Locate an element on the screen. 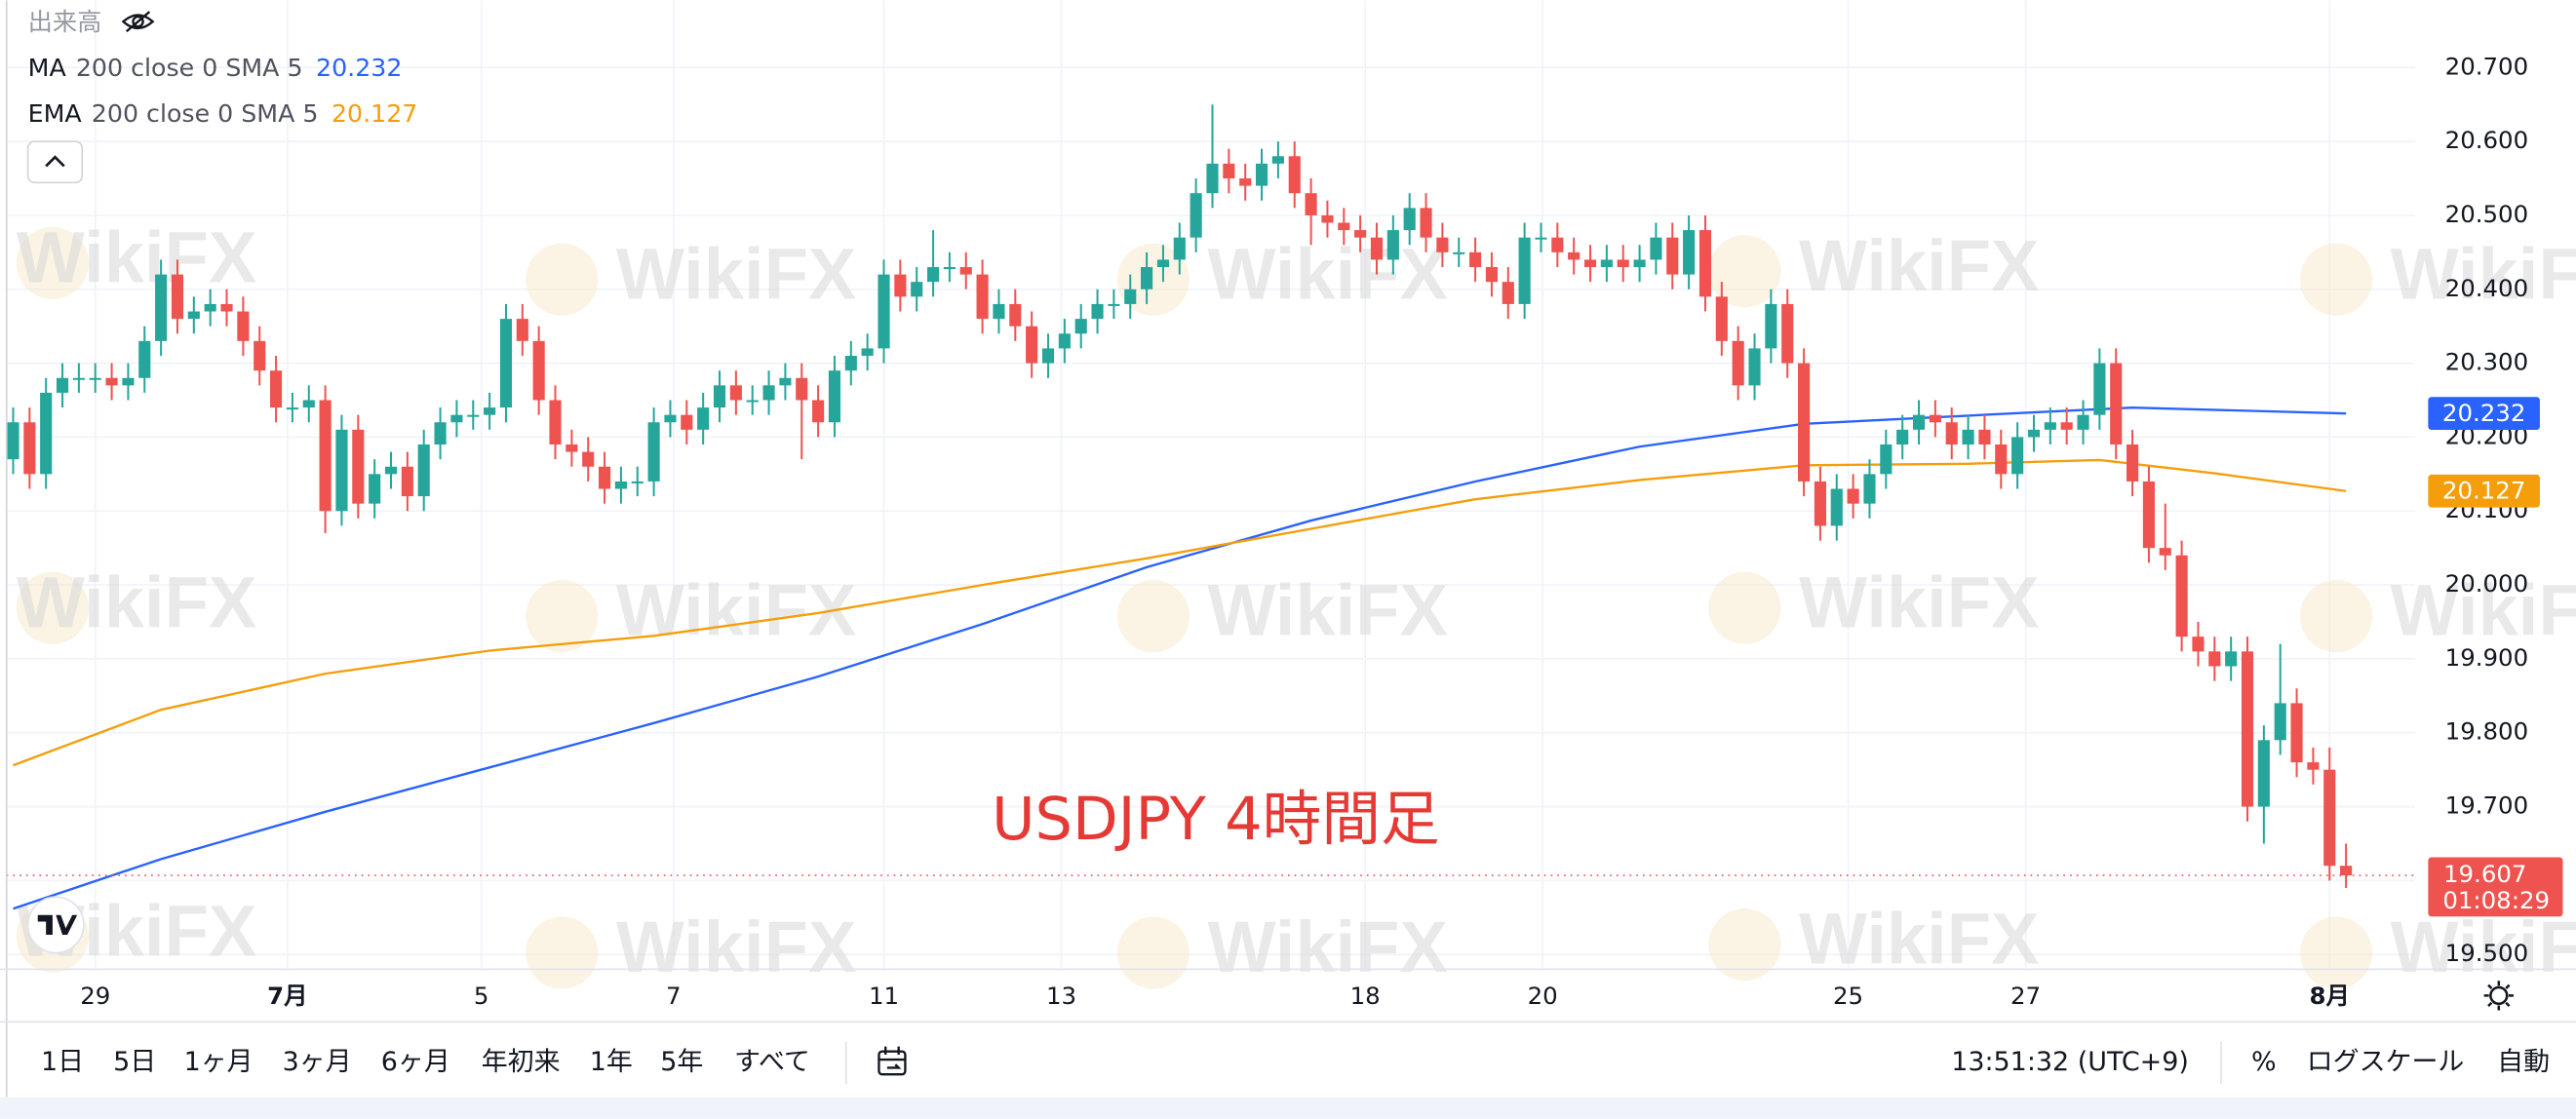 The height and width of the screenshot is (1119, 2576). range-button: 5年 is located at coordinates (681, 1062).